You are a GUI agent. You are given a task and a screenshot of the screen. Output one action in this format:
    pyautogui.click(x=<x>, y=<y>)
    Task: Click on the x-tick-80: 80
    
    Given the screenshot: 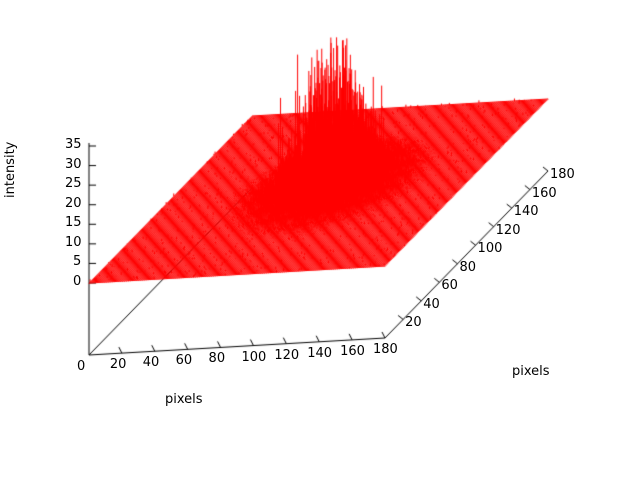 What is the action you would take?
    pyautogui.click(x=217, y=359)
    